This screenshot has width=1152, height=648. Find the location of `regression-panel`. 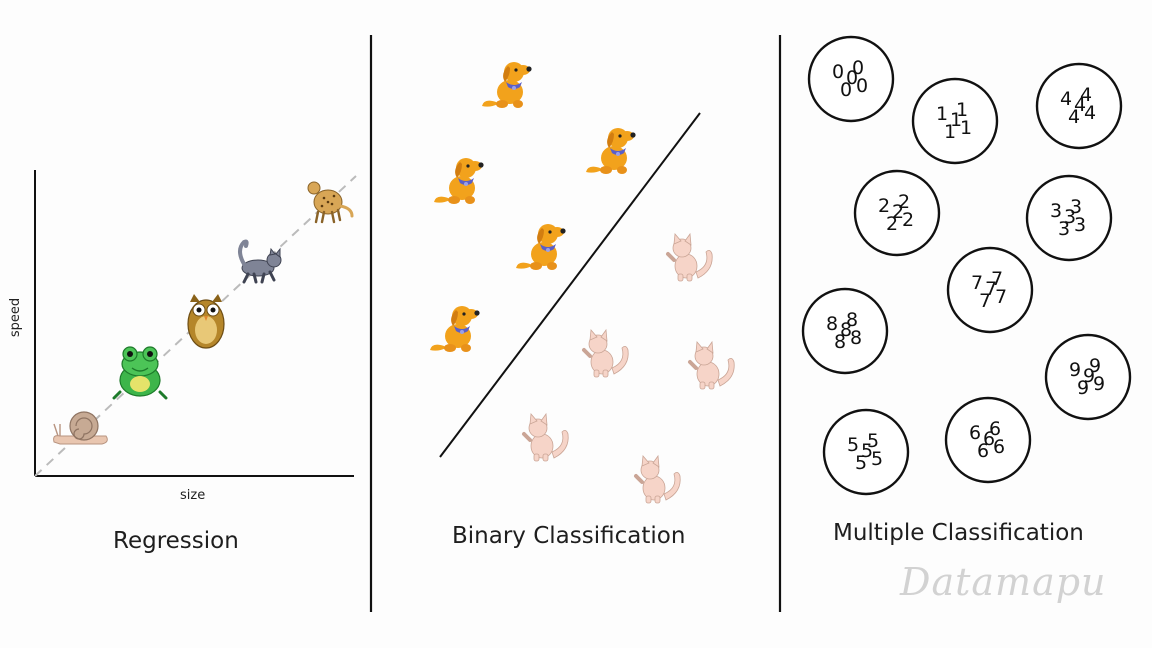

regression-panel is located at coordinates (195, 323).